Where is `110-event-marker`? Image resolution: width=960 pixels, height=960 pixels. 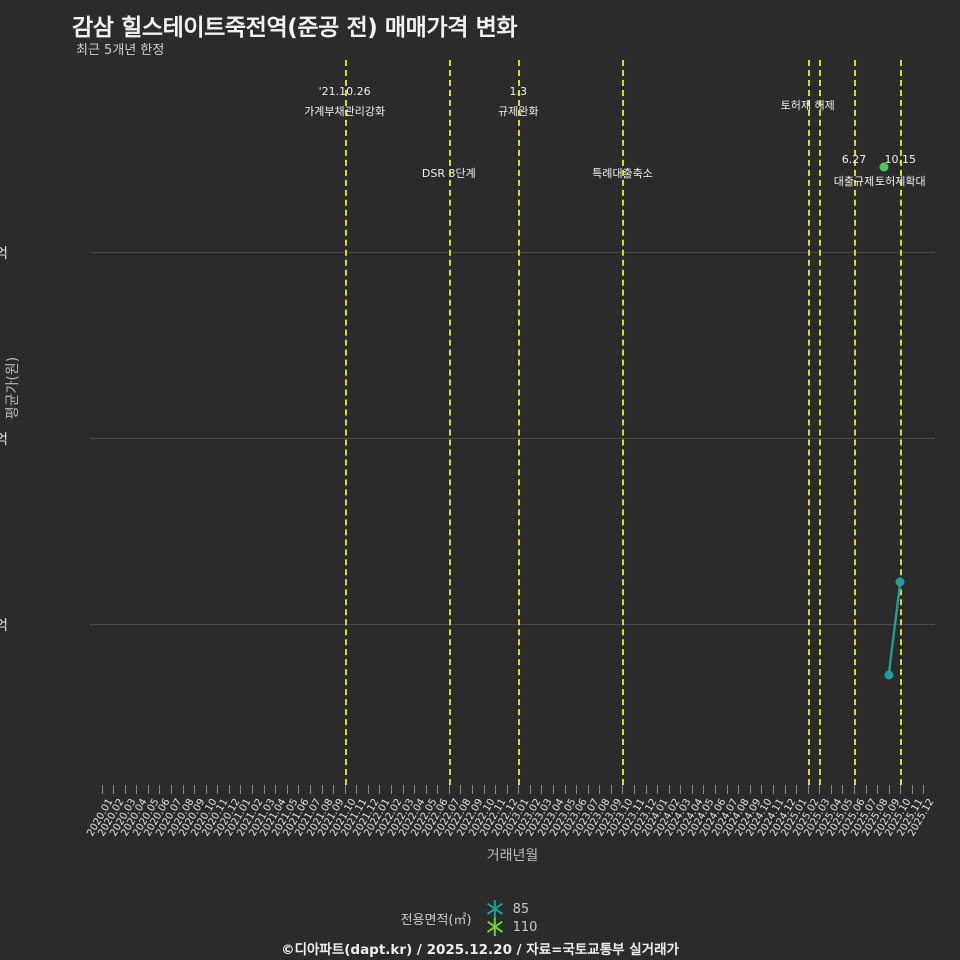 110-event-marker is located at coordinates (884, 167).